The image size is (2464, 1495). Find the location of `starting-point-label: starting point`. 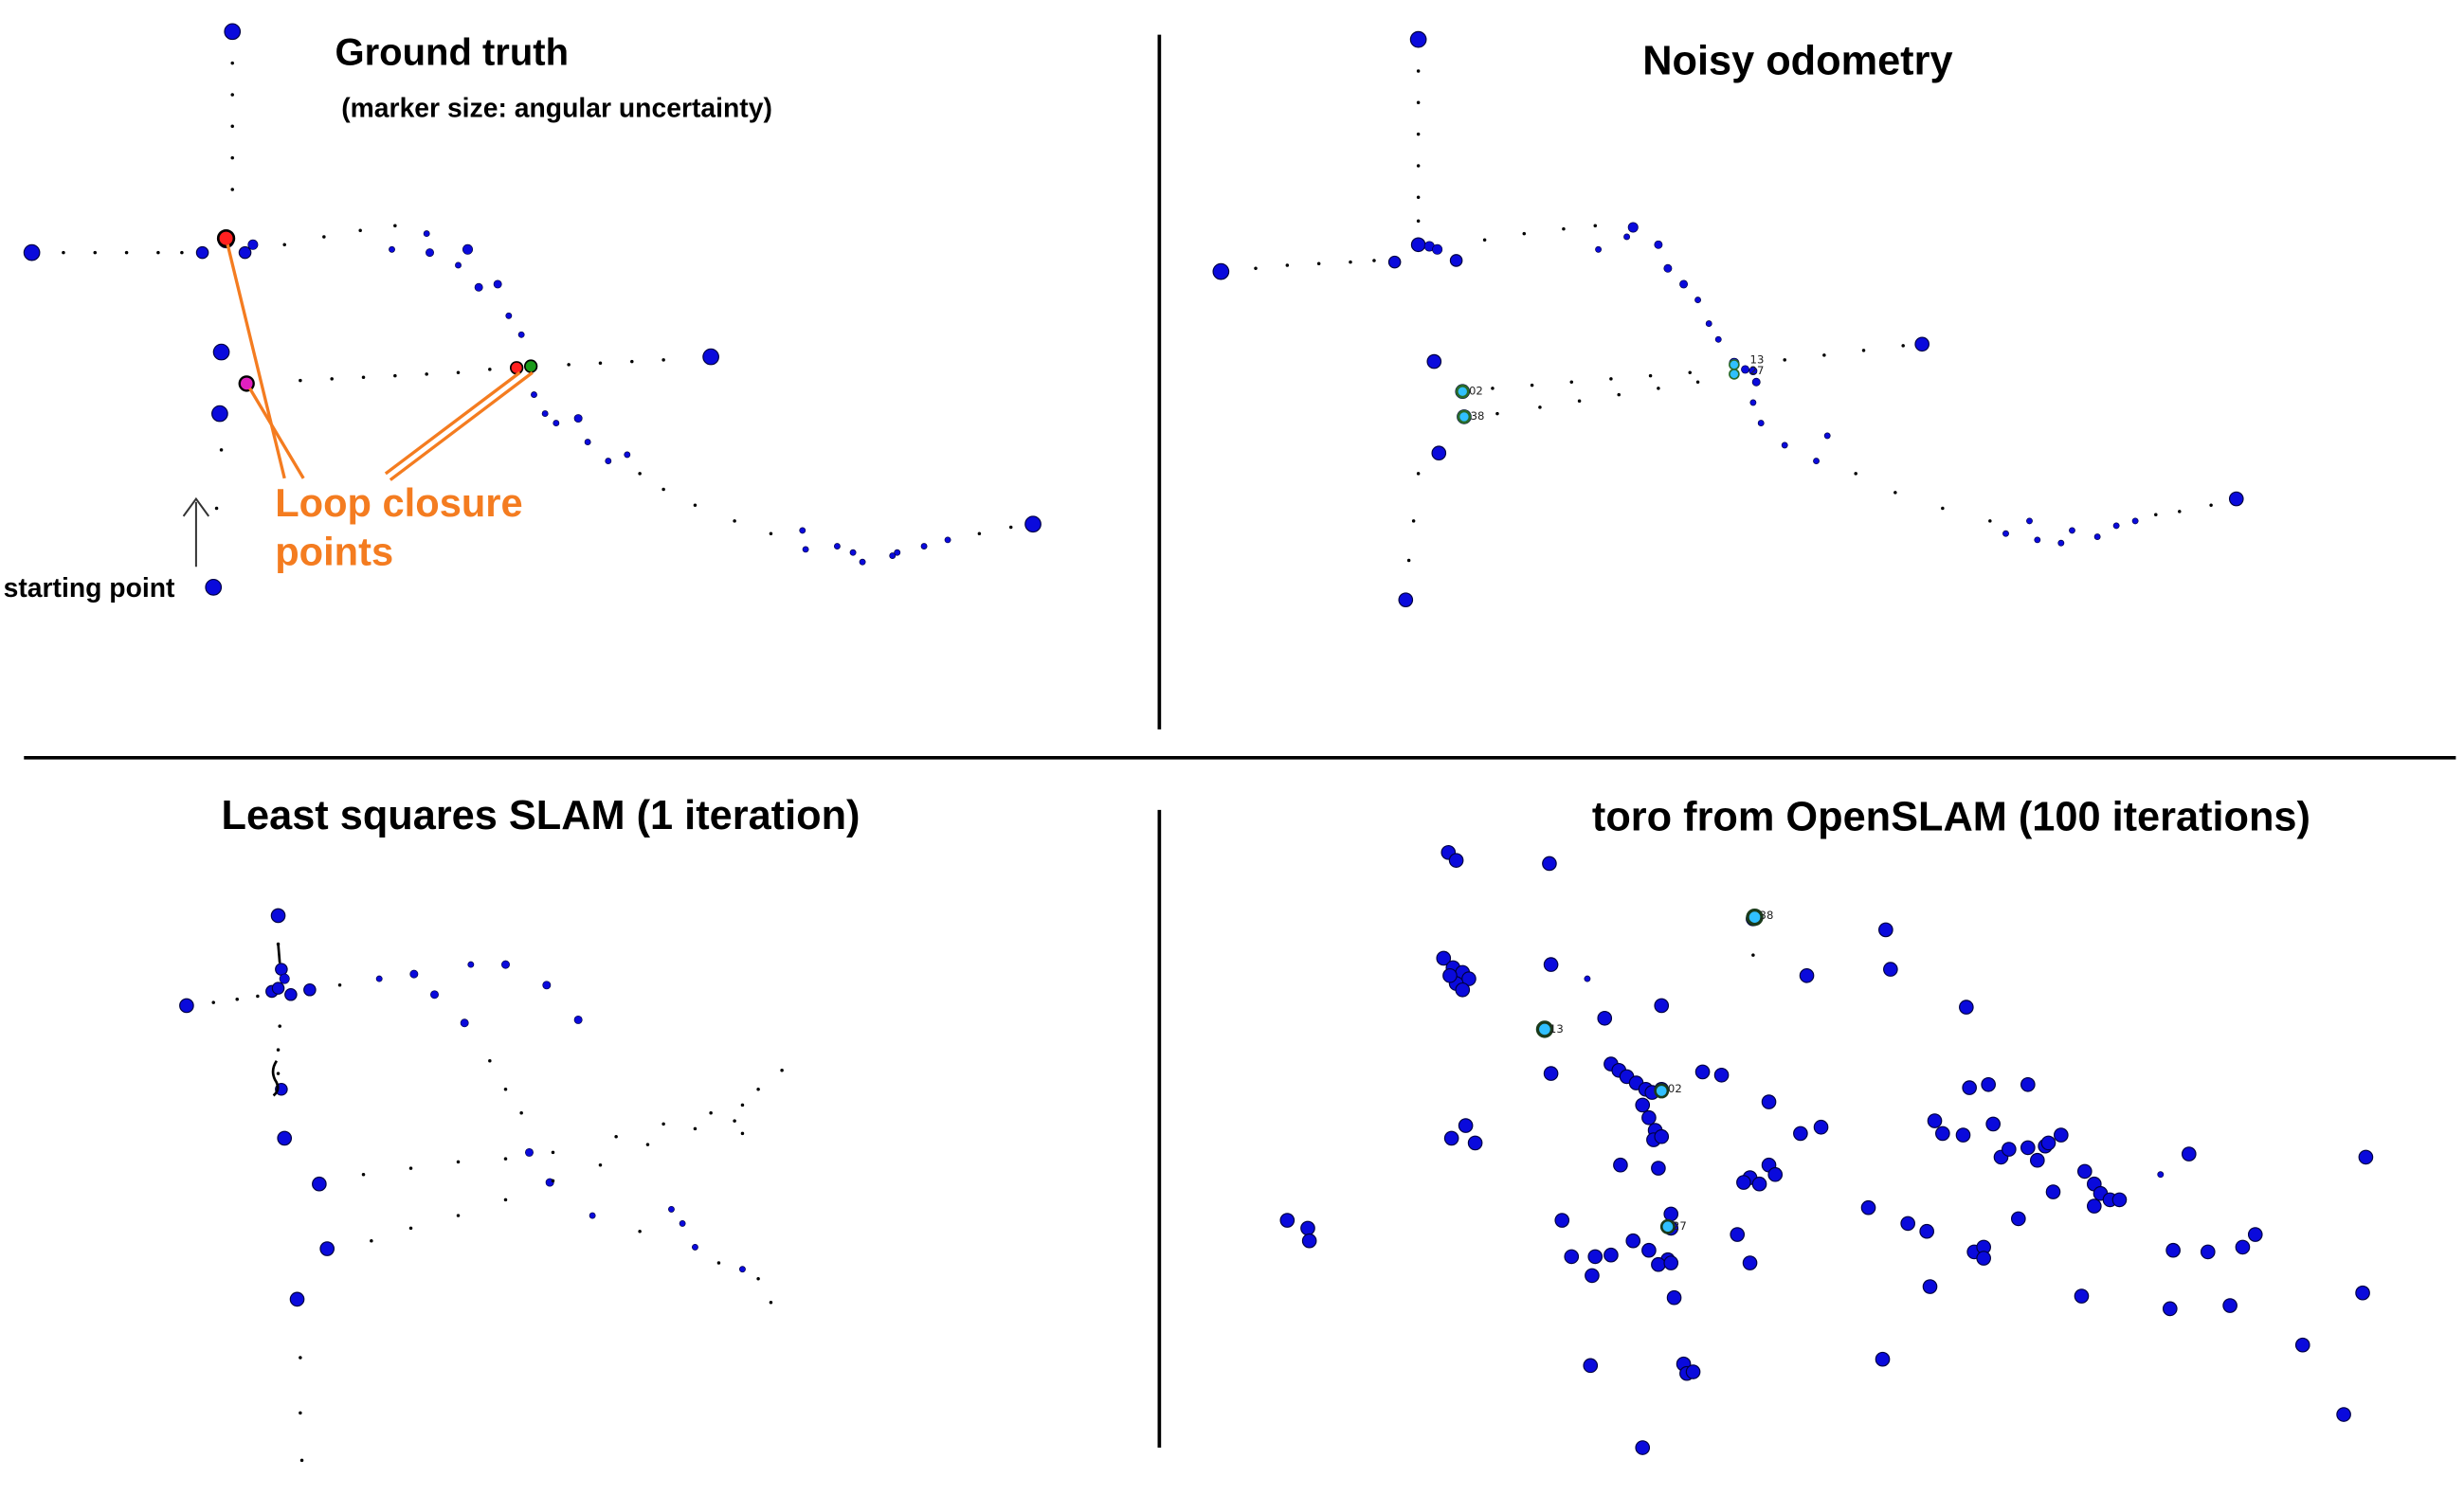

starting-point-label: starting point is located at coordinates (90, 588).